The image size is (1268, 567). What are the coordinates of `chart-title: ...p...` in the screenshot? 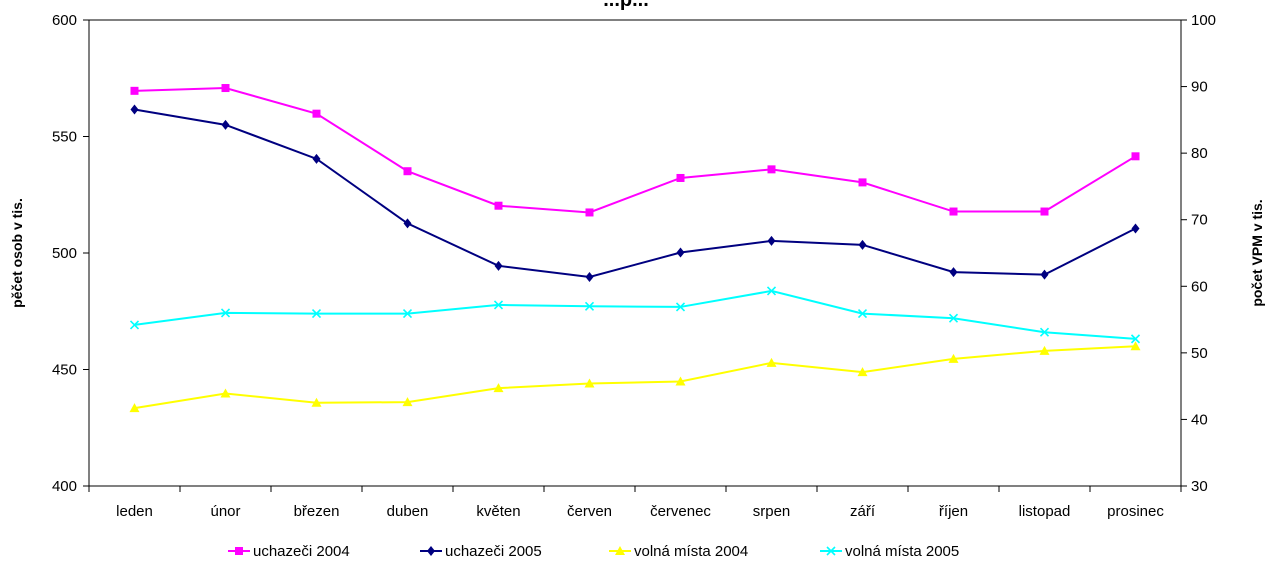 It's located at (626, 5).